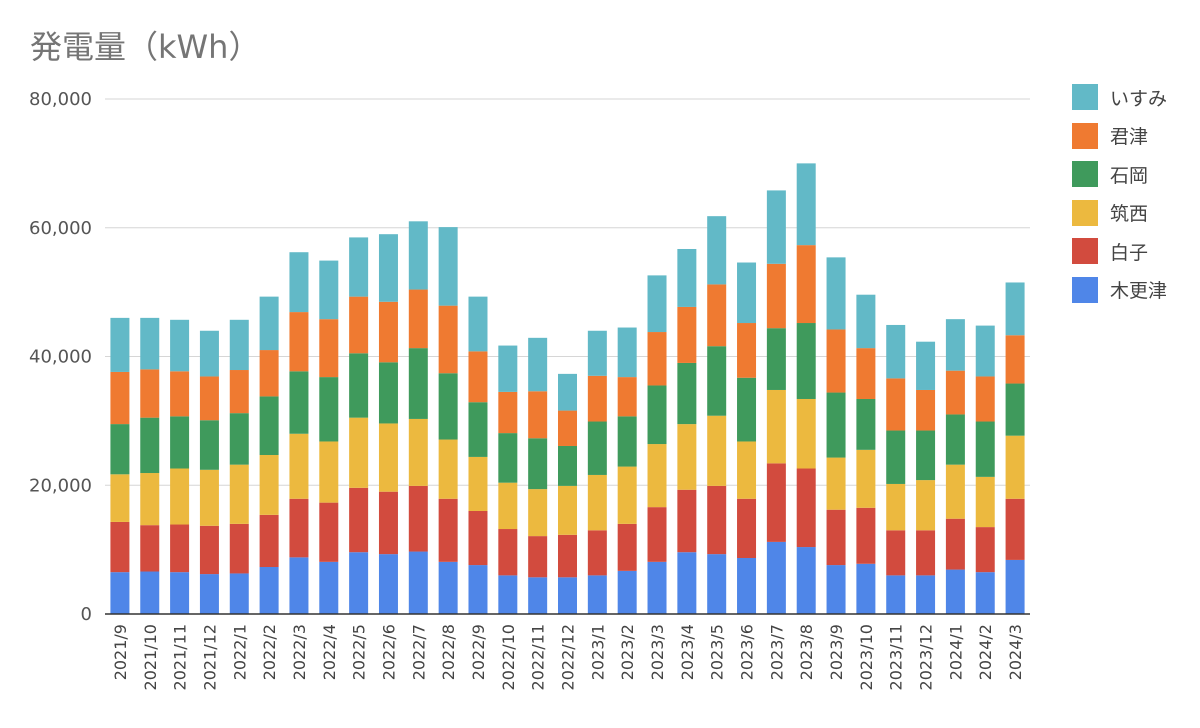 This screenshot has width=1200, height=728. What do you see at coordinates (329, 652) in the screenshot?
I see `x-tick-label: 2022/4` at bounding box center [329, 652].